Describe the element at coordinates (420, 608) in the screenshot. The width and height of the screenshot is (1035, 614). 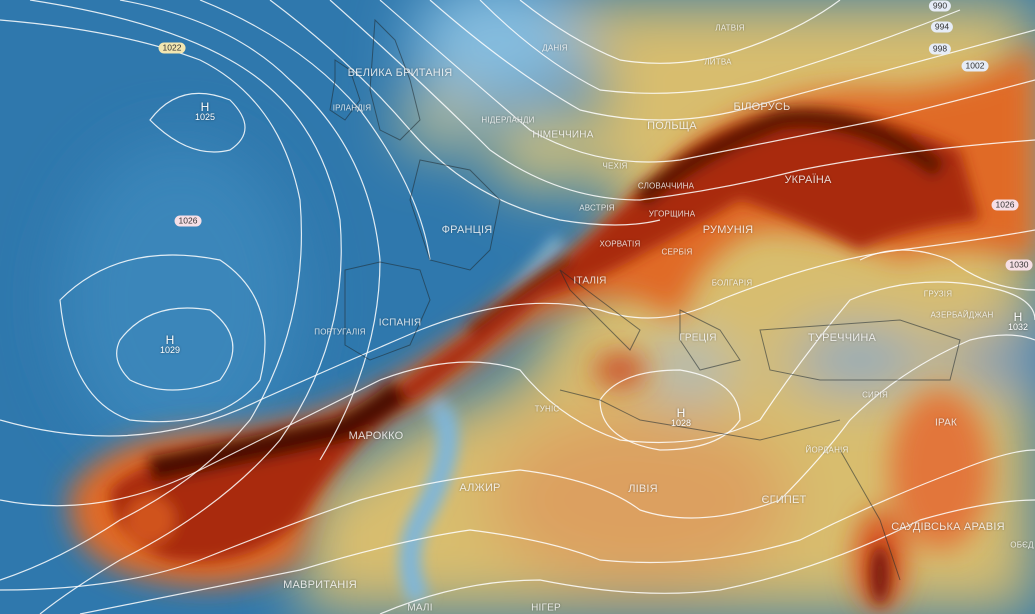
I see `country-label: МАЛІ` at that location.